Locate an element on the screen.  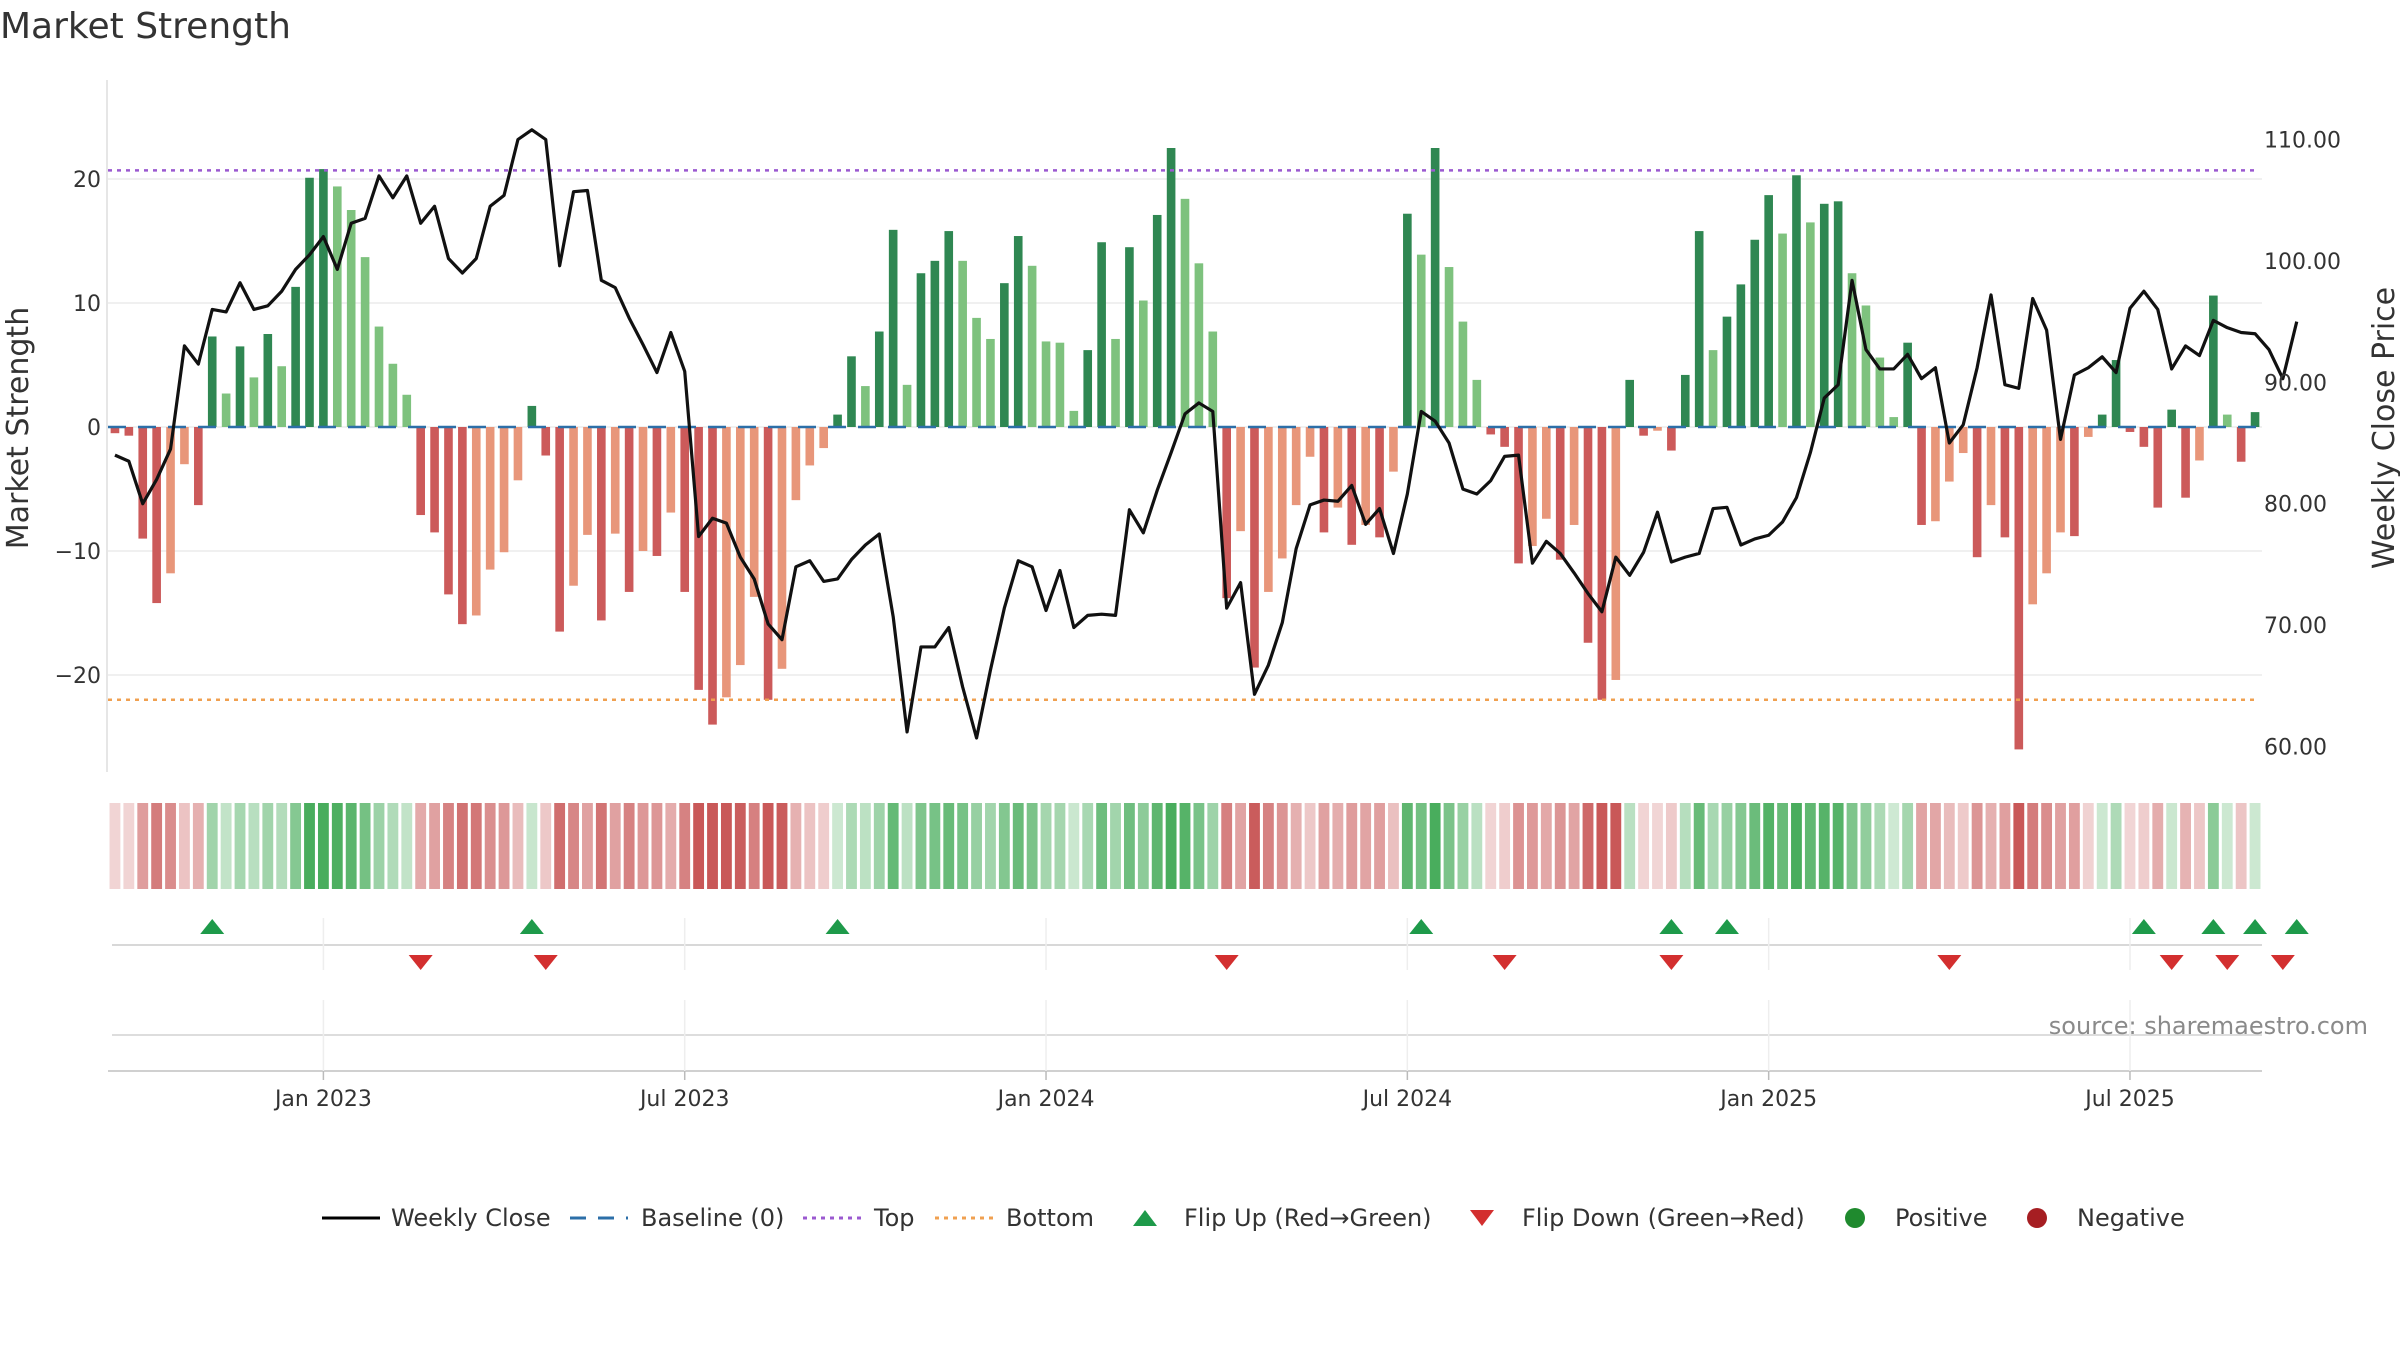
strength-heatmap-strip is located at coordinates (1185, 846).